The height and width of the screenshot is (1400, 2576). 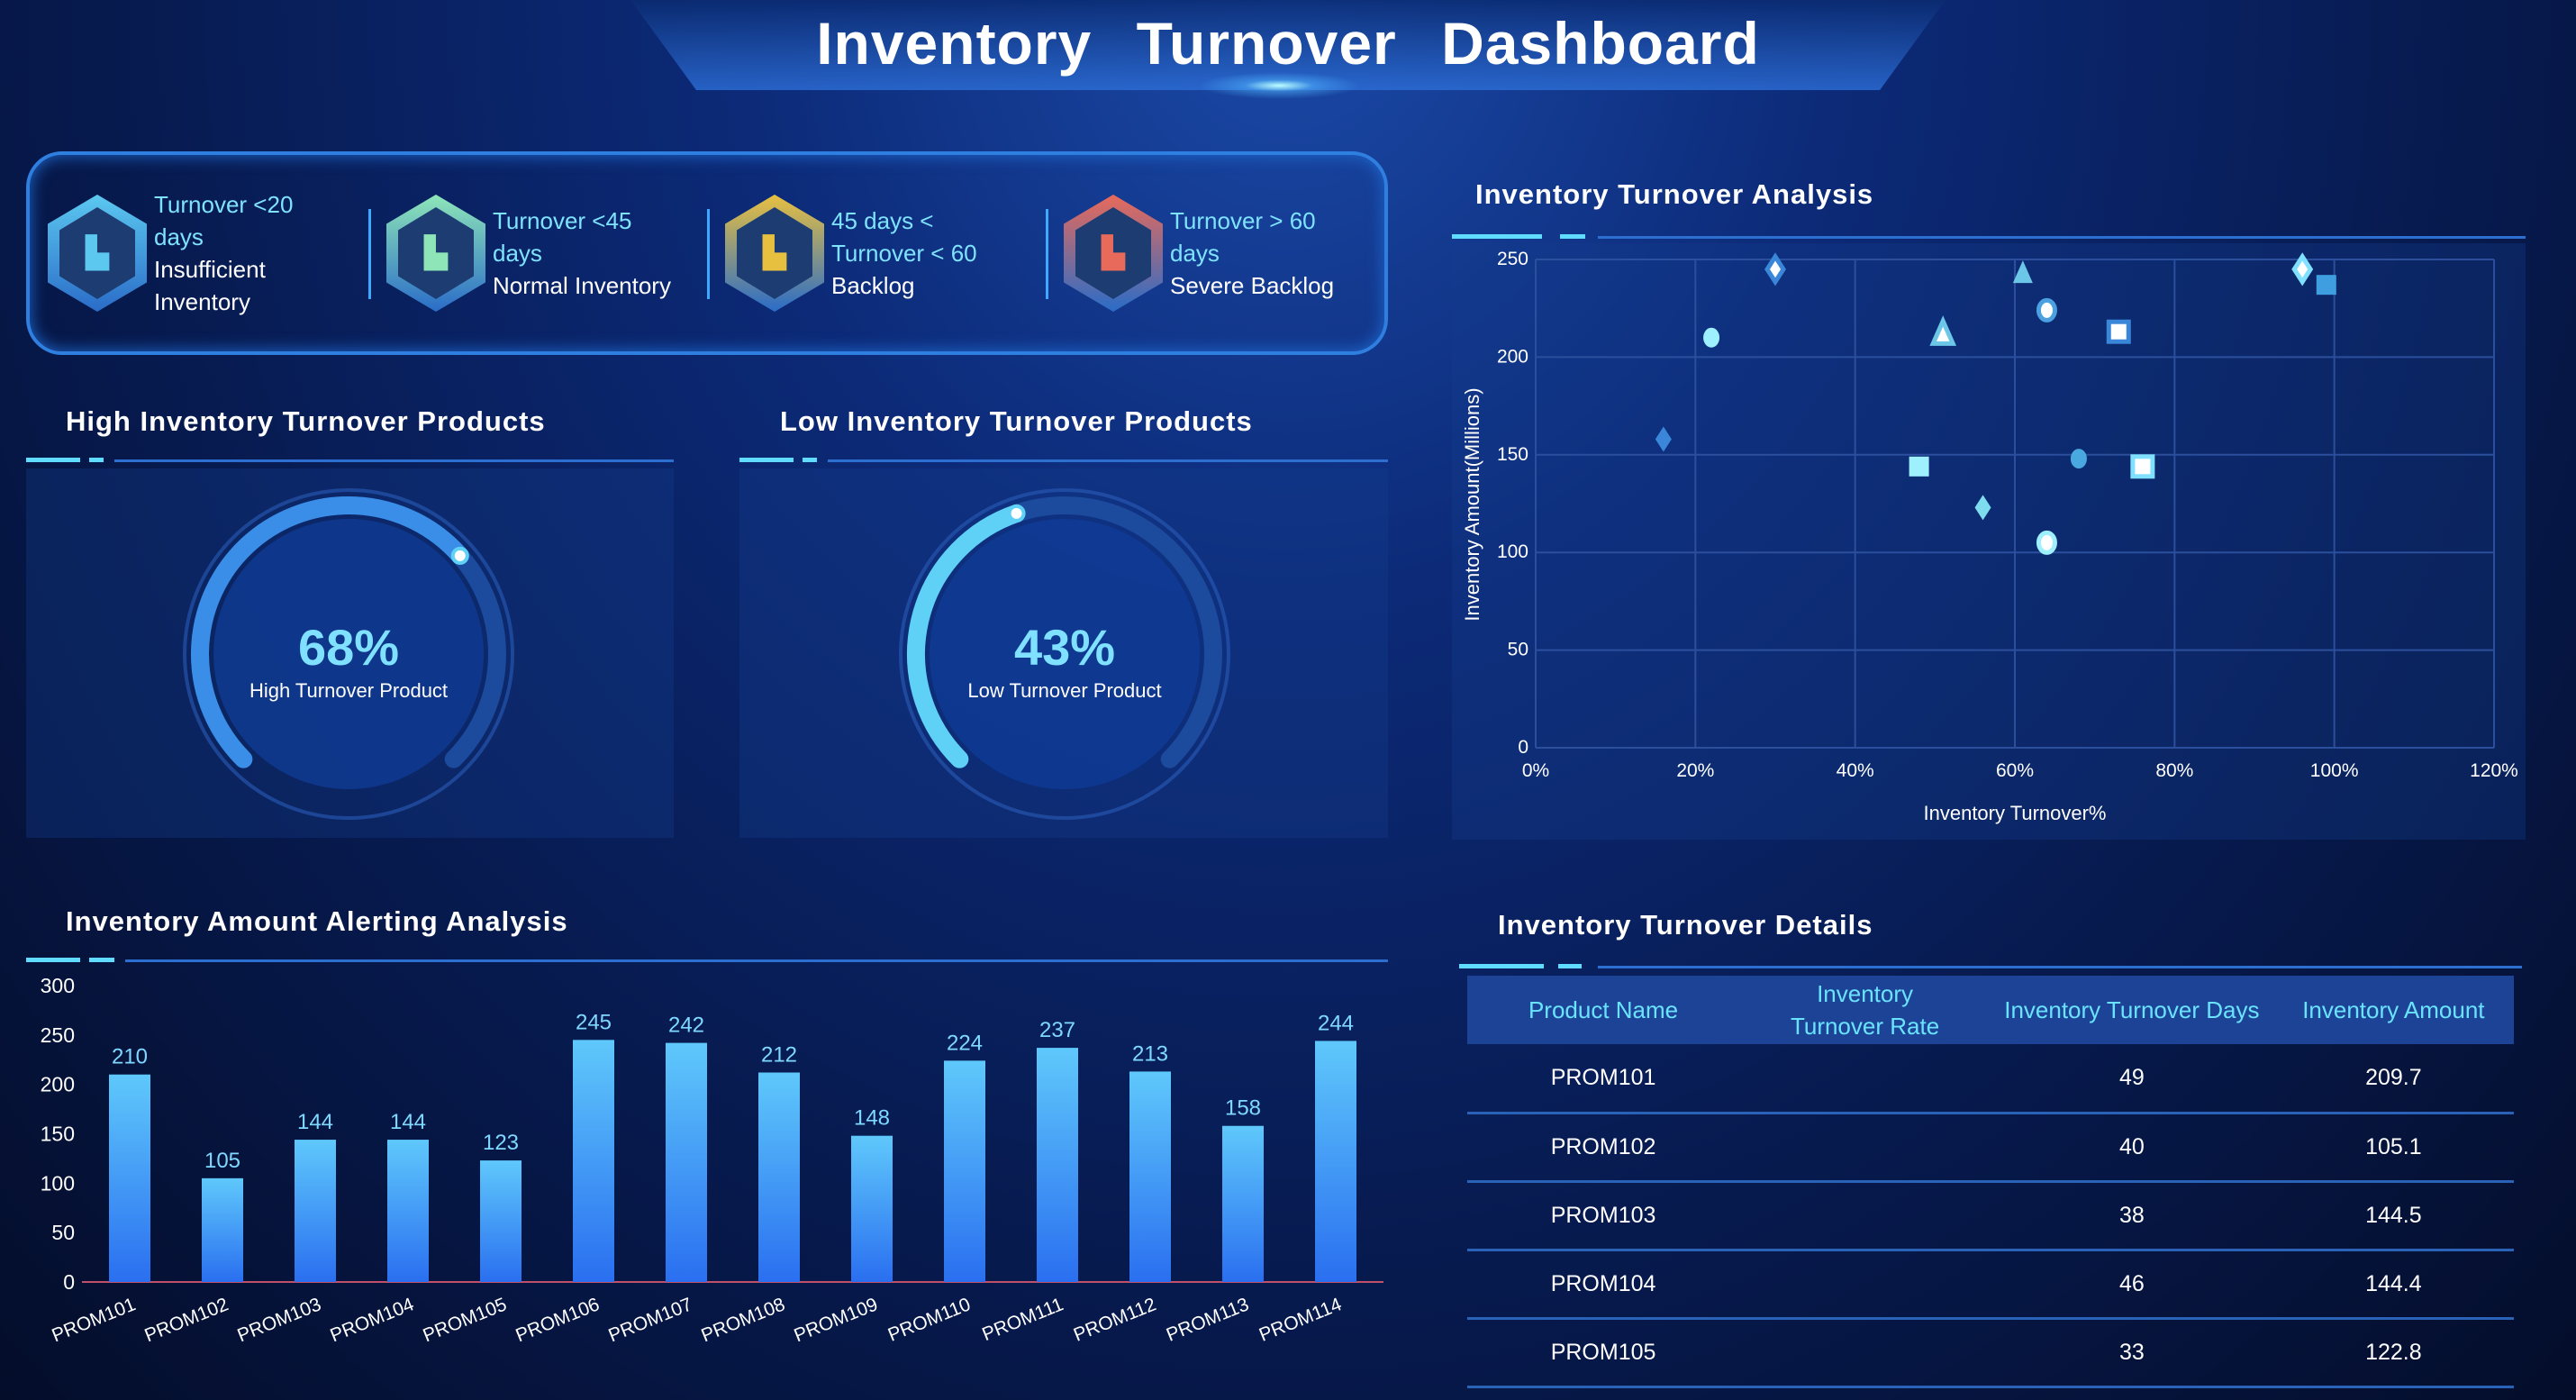 What do you see at coordinates (930, 1320) in the screenshot?
I see `x-tick-label: PROM110` at bounding box center [930, 1320].